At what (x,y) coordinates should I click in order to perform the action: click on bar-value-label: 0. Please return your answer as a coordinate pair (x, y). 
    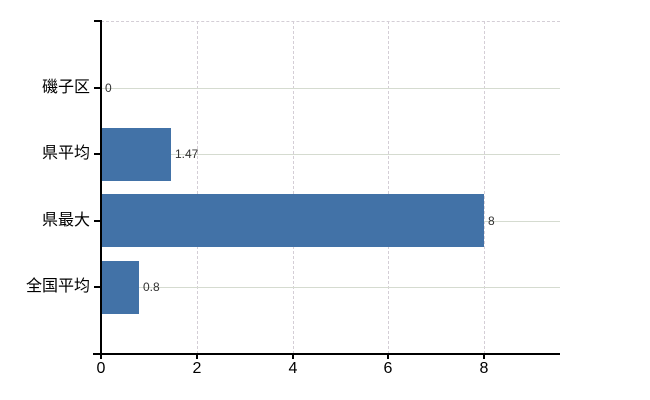
    Looking at the image, I should click on (108, 88).